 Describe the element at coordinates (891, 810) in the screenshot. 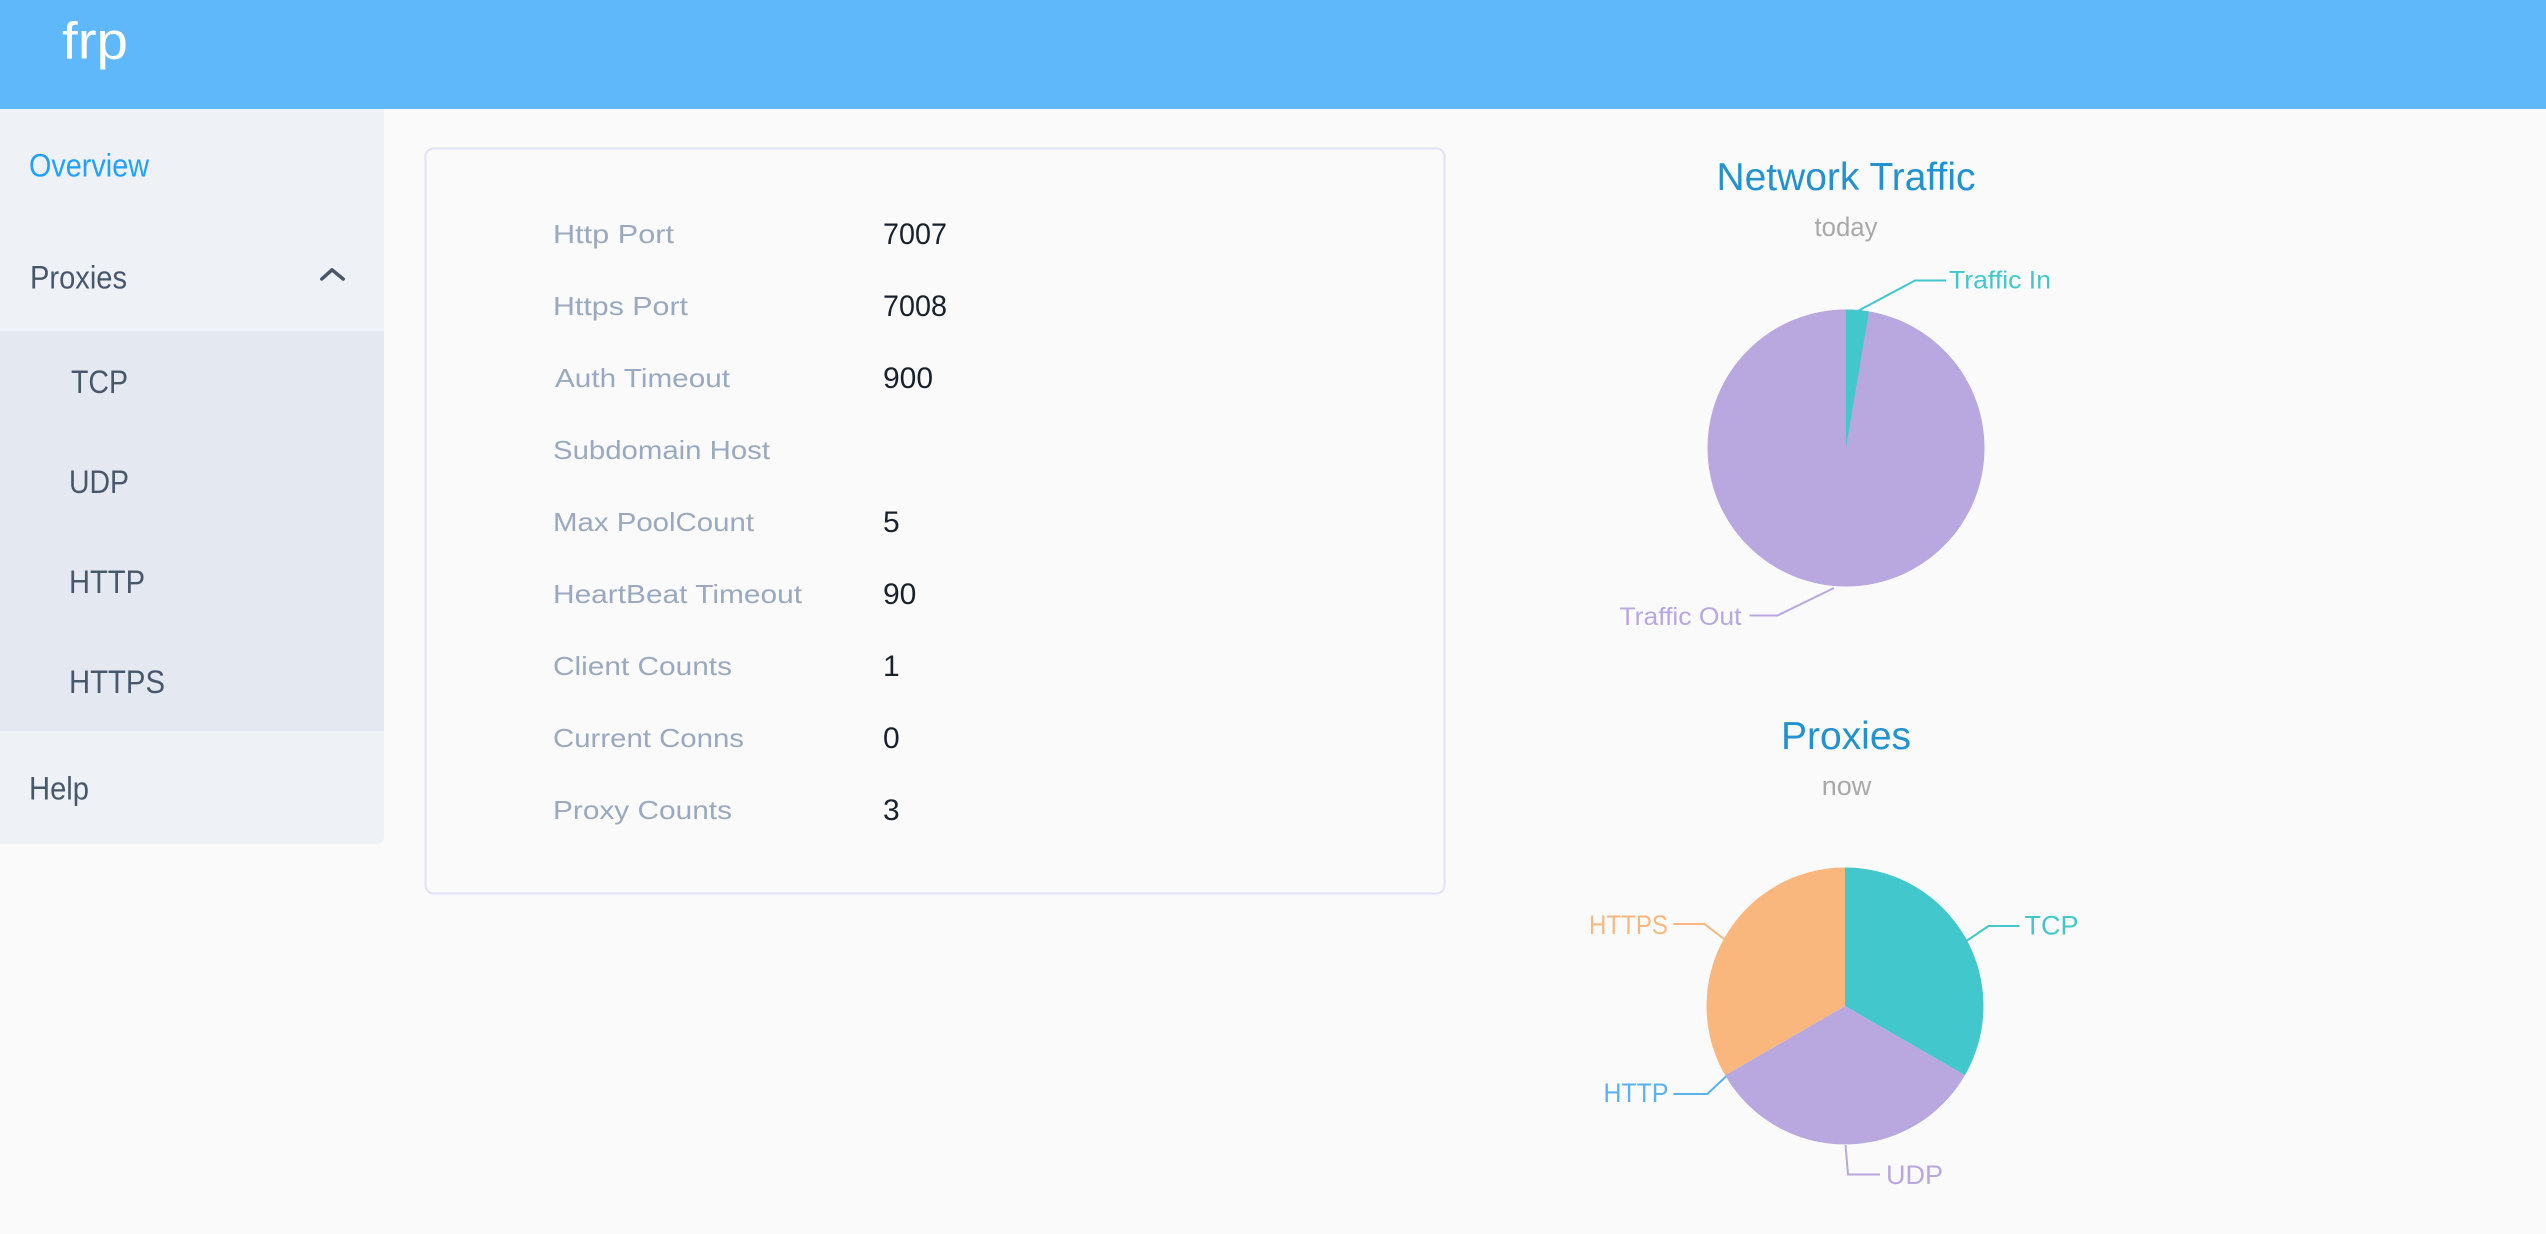

I see `svg-text: 3` at that location.